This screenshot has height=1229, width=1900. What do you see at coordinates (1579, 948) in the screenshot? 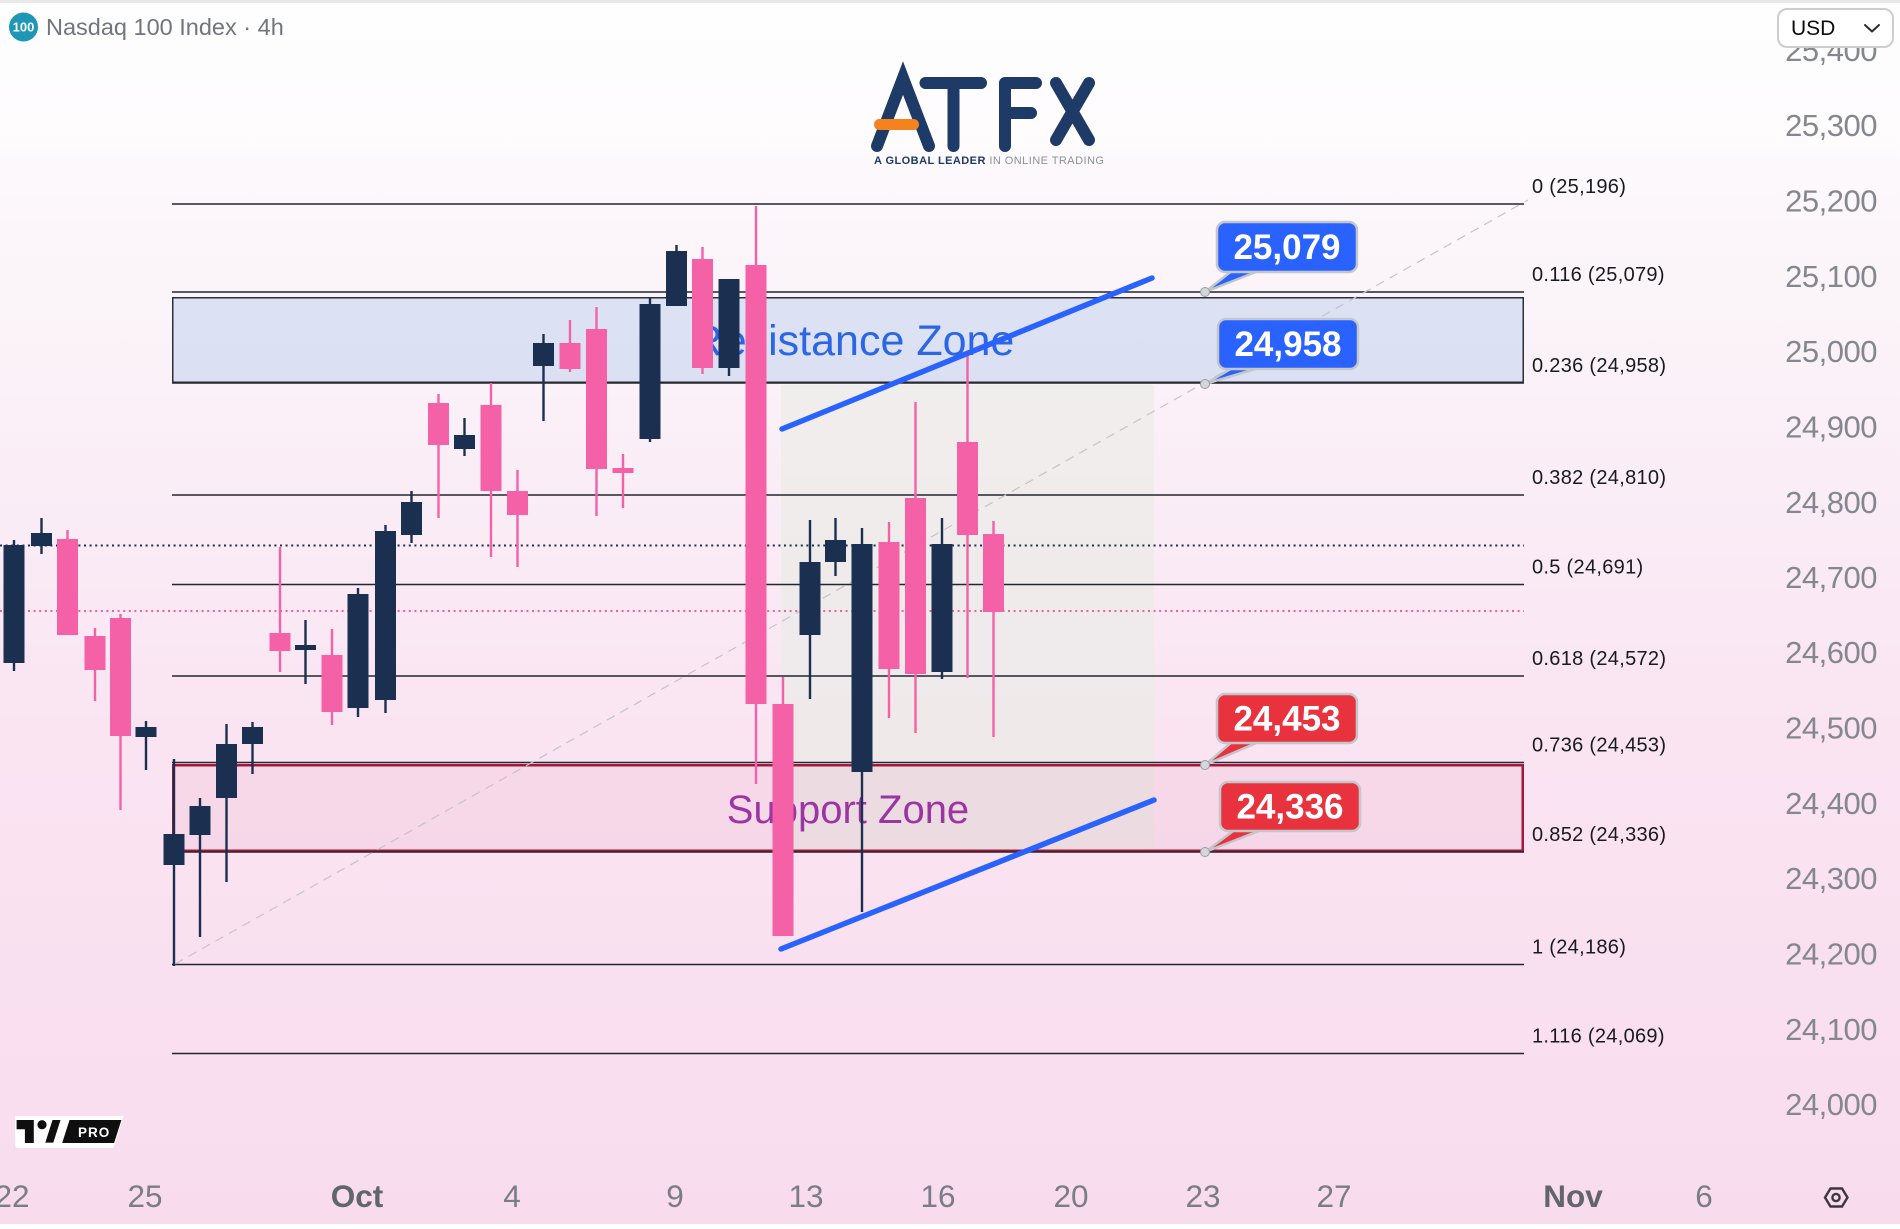
I see `svg-text: 1 (24,186)` at bounding box center [1579, 948].